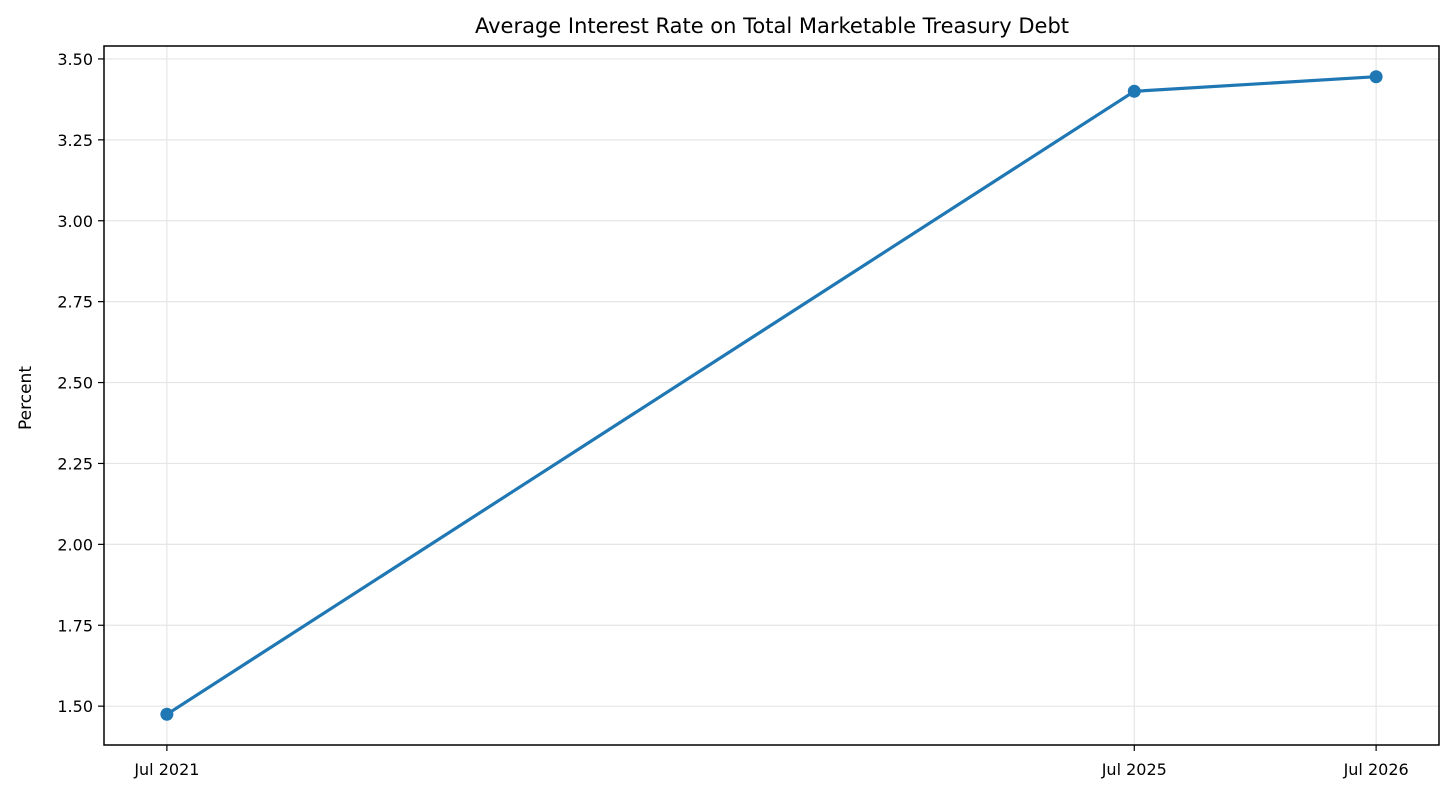  Describe the element at coordinates (75, 383) in the screenshot. I see `y-tick-label: 2.50` at that location.